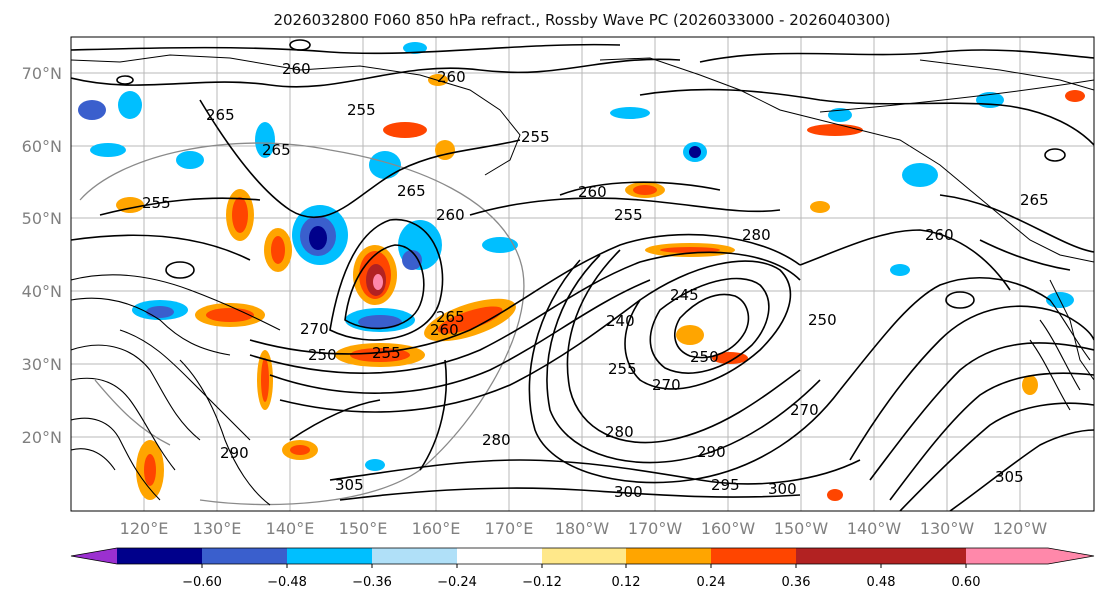 The height and width of the screenshot is (604, 1105). I want to click on contour-label: 240, so click(620, 321).